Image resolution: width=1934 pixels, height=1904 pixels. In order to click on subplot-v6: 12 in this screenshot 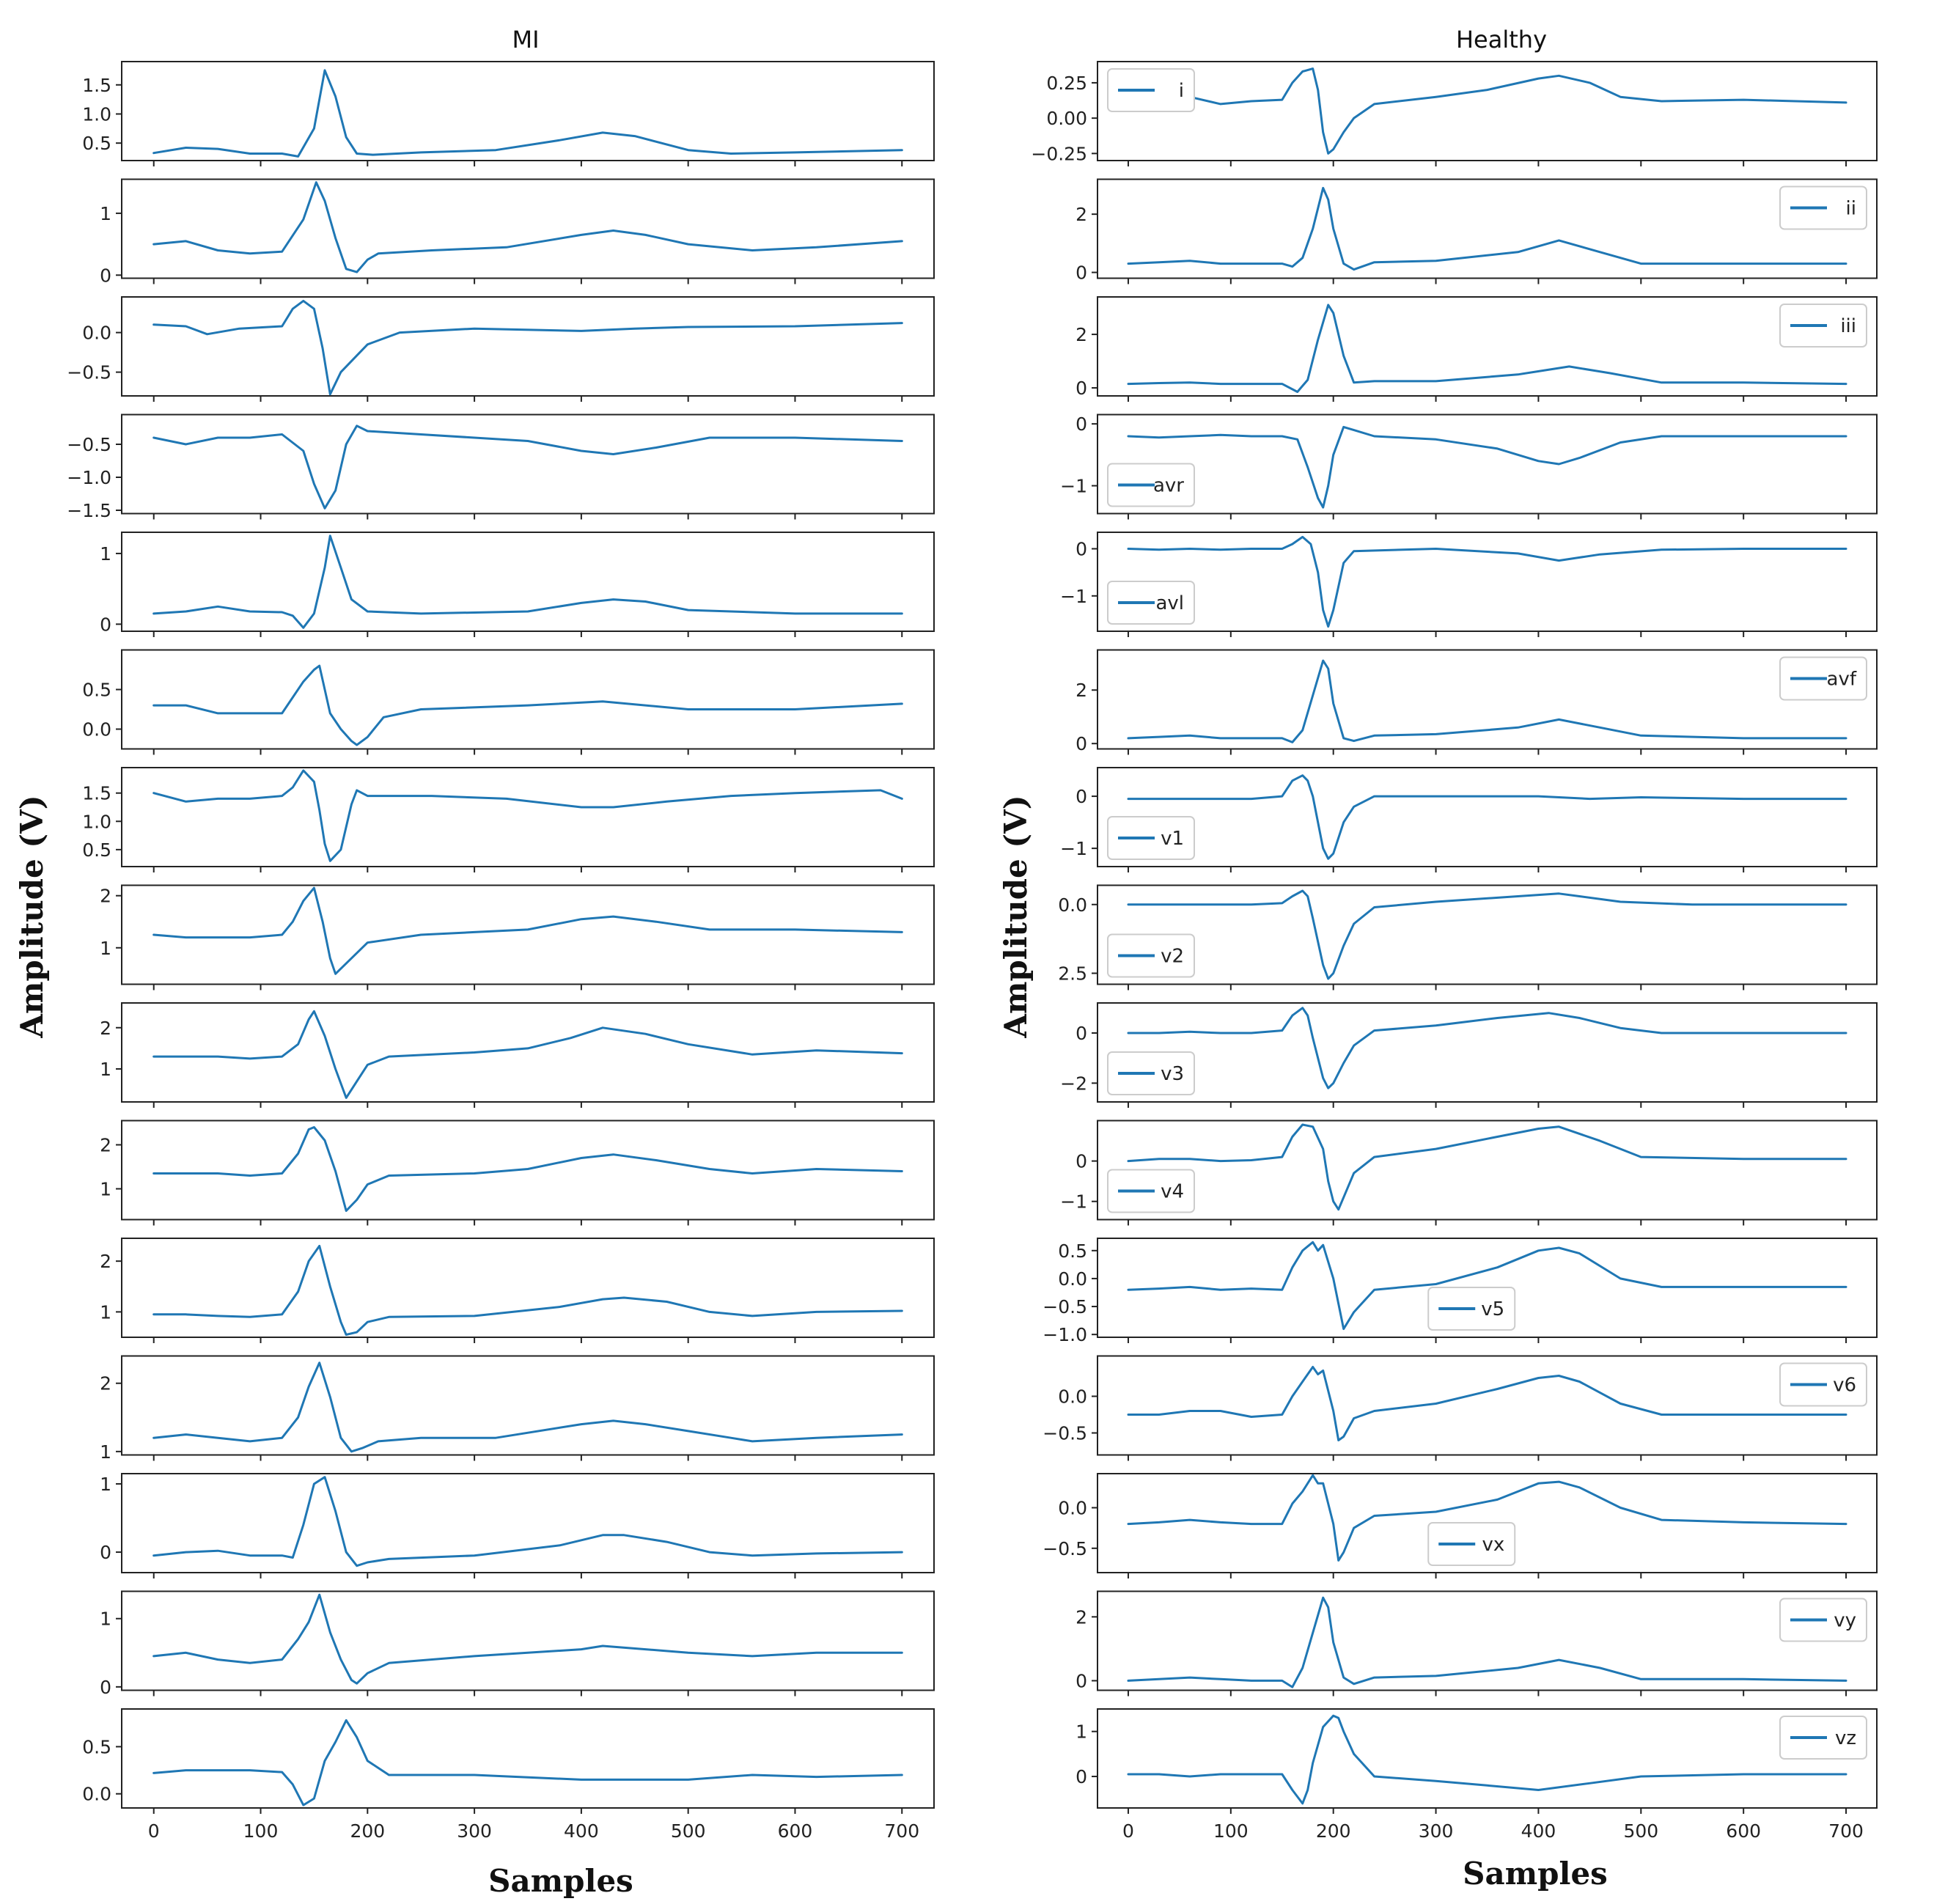, I will do `click(518, 1409)`.